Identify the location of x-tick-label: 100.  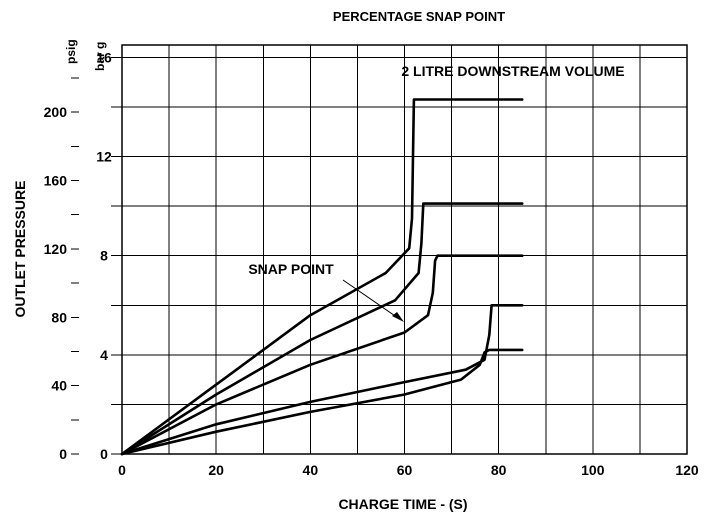
(593, 470).